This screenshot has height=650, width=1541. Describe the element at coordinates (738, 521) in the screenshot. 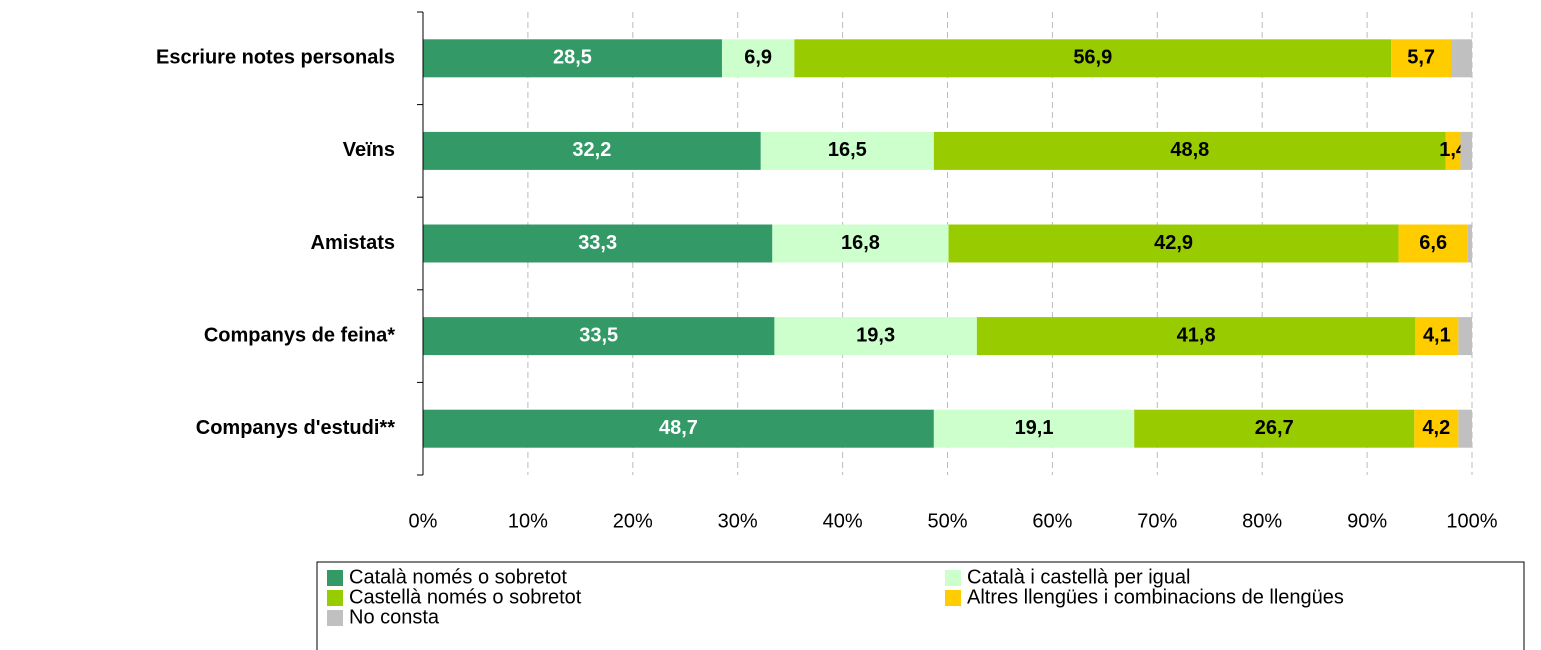

I see `x-tick-label: 30%` at that location.